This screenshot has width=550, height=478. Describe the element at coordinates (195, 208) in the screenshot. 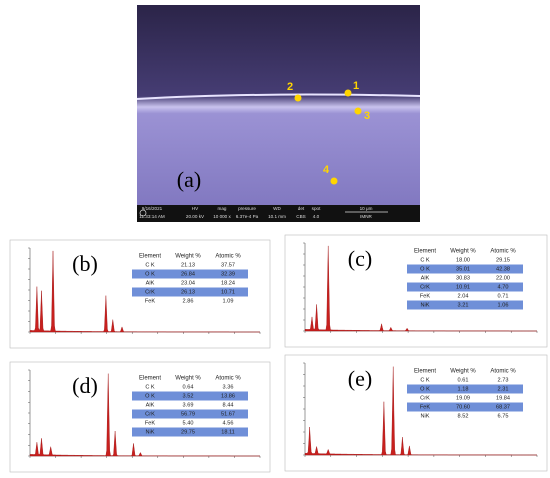

I see `info-text: HV` at that location.